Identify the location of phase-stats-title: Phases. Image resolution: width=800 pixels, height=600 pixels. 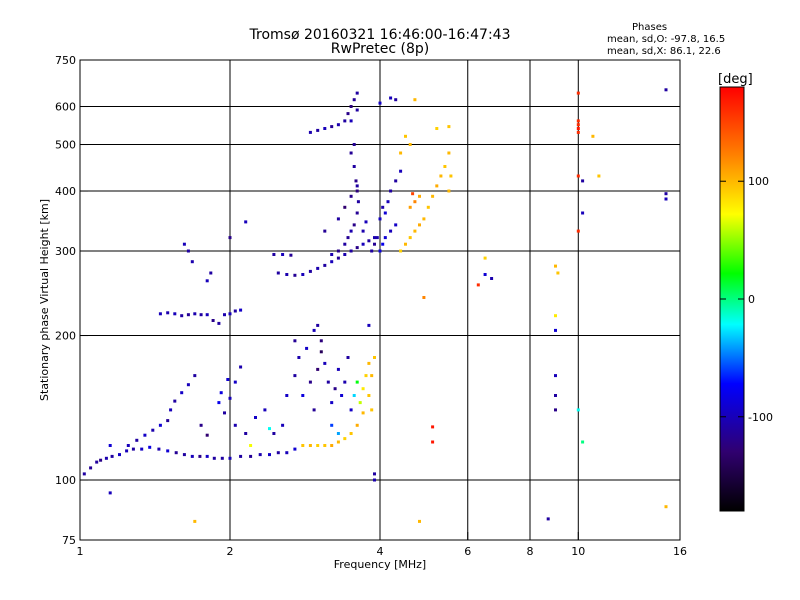
(650, 27).